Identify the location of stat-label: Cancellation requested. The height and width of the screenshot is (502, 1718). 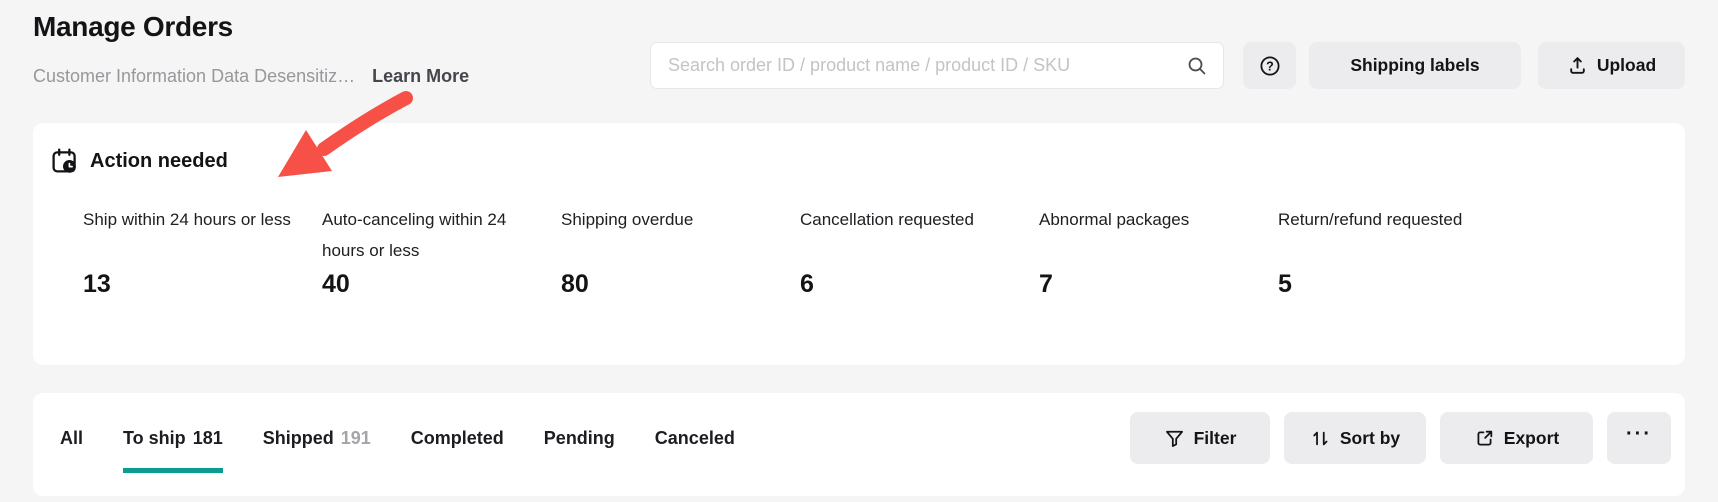
(887, 219).